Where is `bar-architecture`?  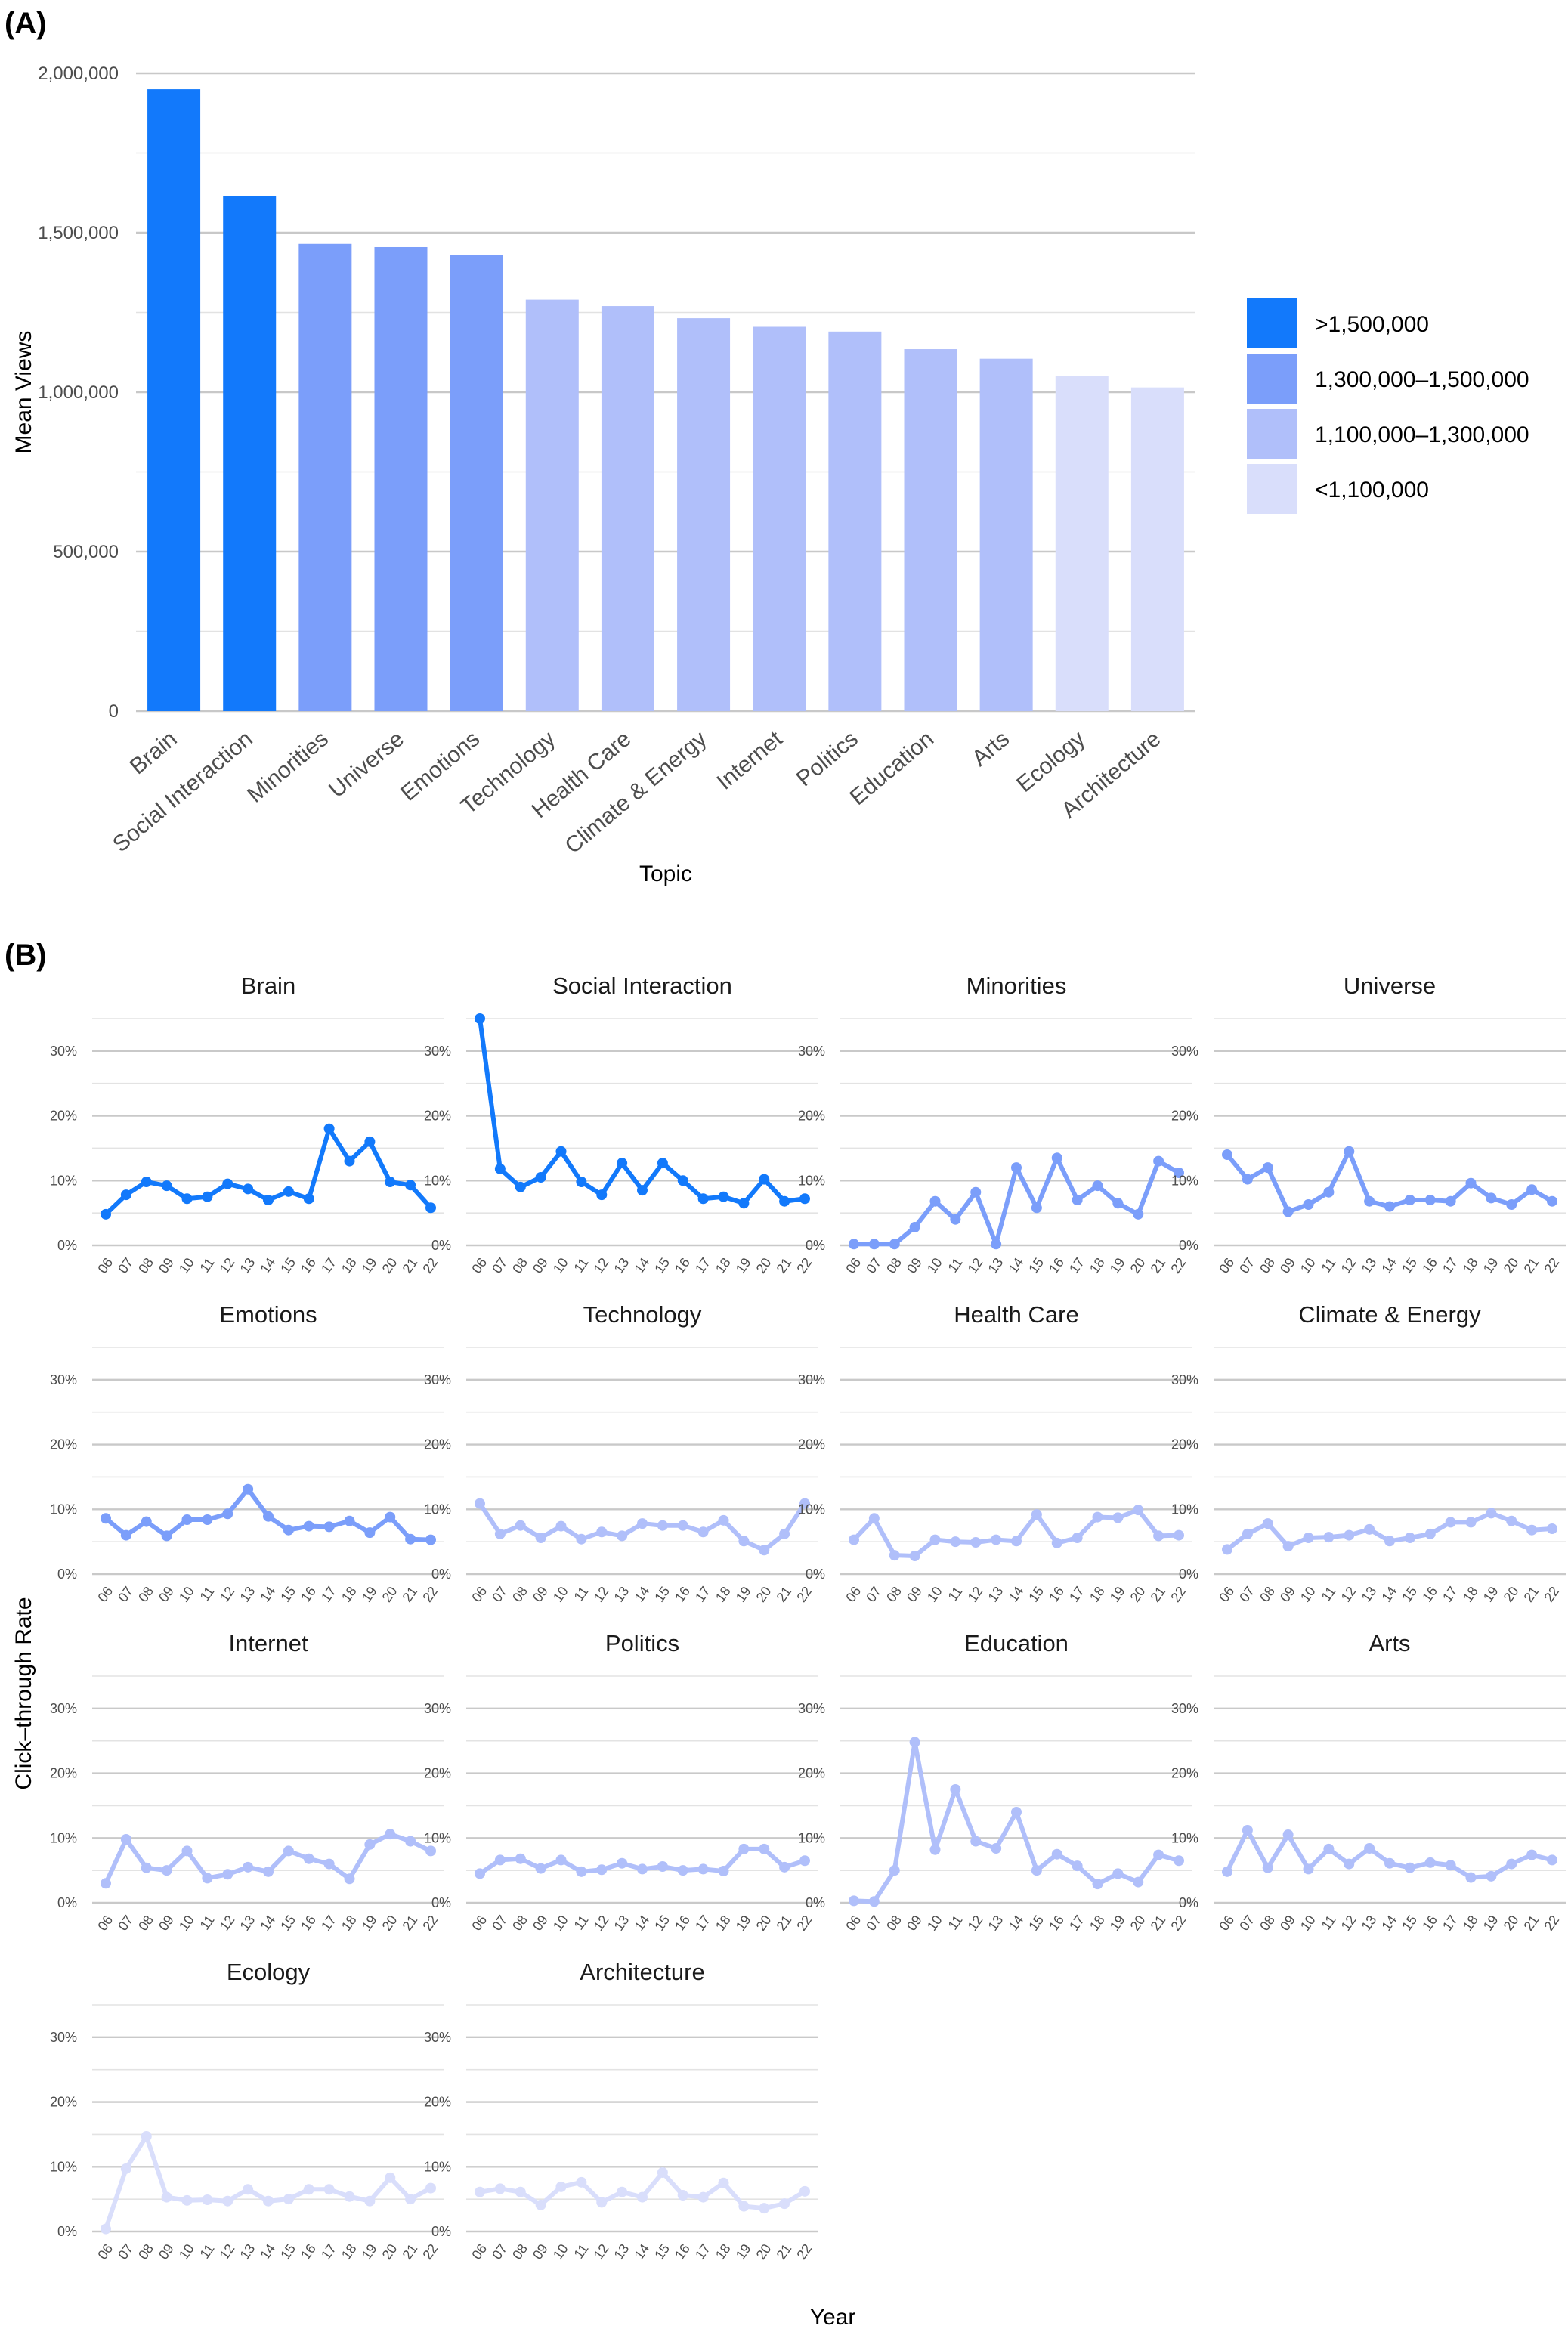 bar-architecture is located at coordinates (1157, 549).